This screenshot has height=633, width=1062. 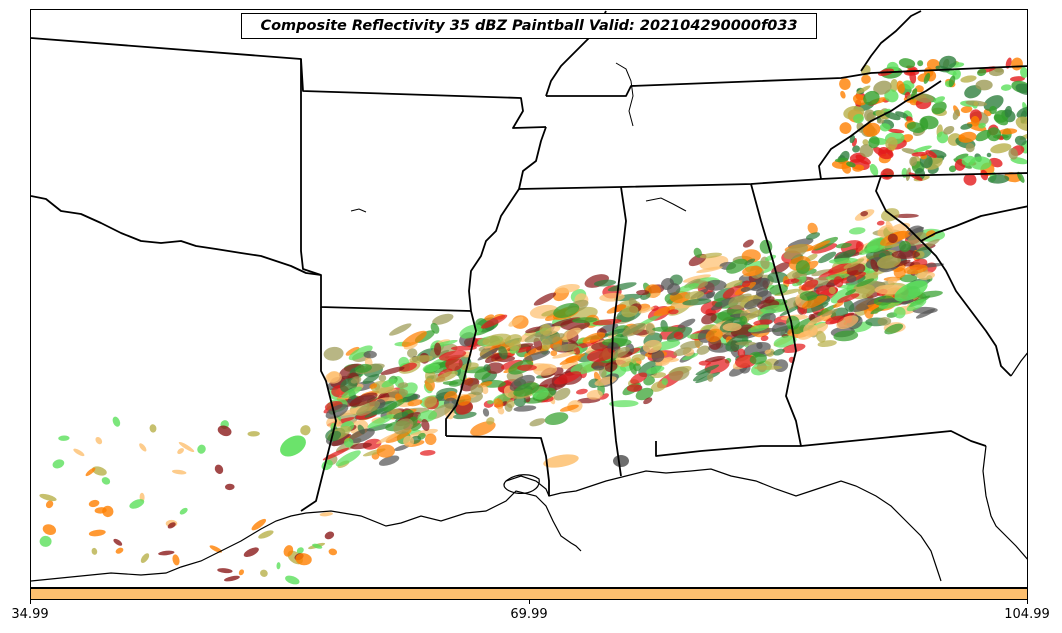 What do you see at coordinates (776, 315) in the screenshot?
I see `alabama-georgia-border` at bounding box center [776, 315].